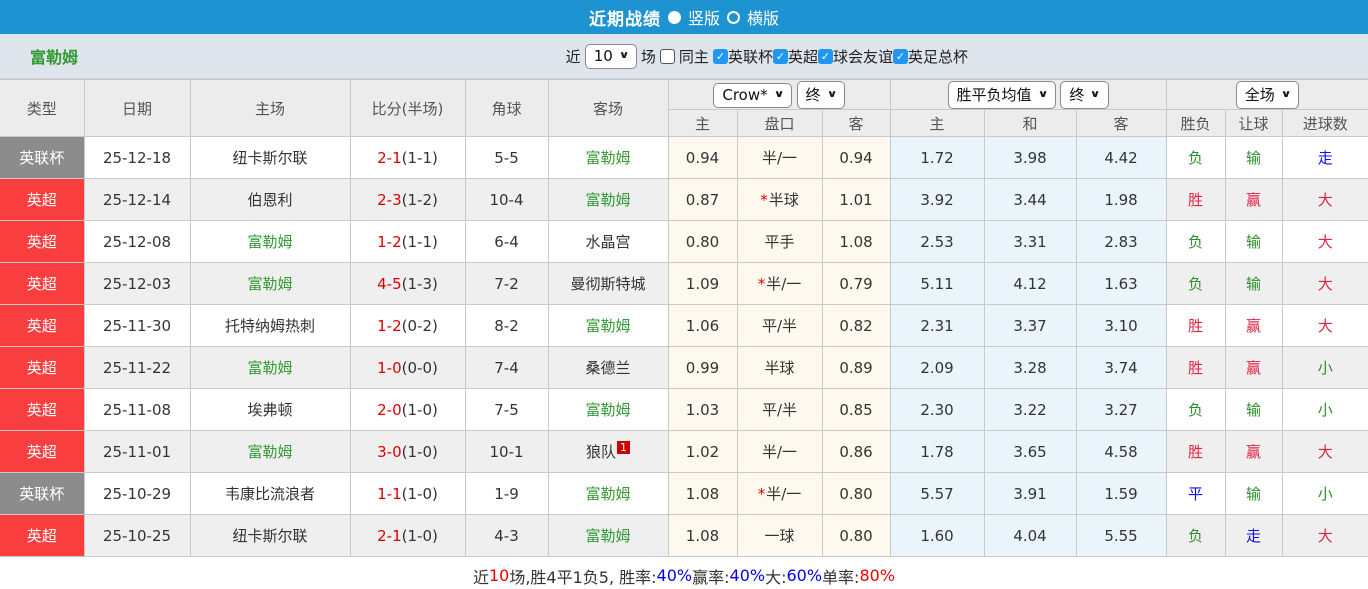 The image size is (1368, 589). Describe the element at coordinates (703, 123) in the screenshot. I see `subheader-ah-home: 主` at that location.